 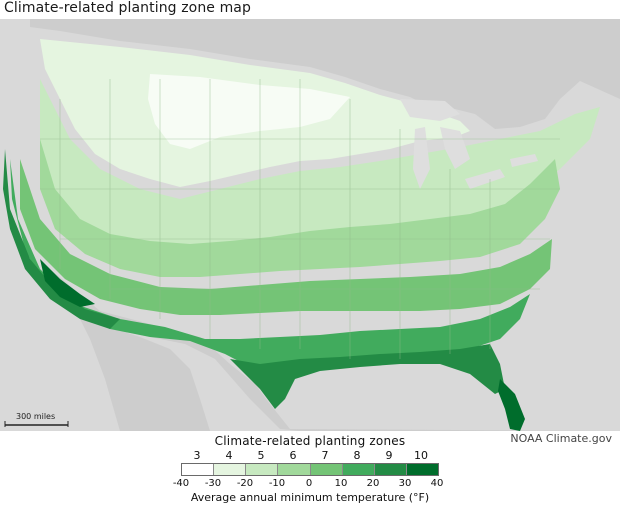 What do you see at coordinates (261, 455) in the screenshot?
I see `zone-label: 5` at bounding box center [261, 455].